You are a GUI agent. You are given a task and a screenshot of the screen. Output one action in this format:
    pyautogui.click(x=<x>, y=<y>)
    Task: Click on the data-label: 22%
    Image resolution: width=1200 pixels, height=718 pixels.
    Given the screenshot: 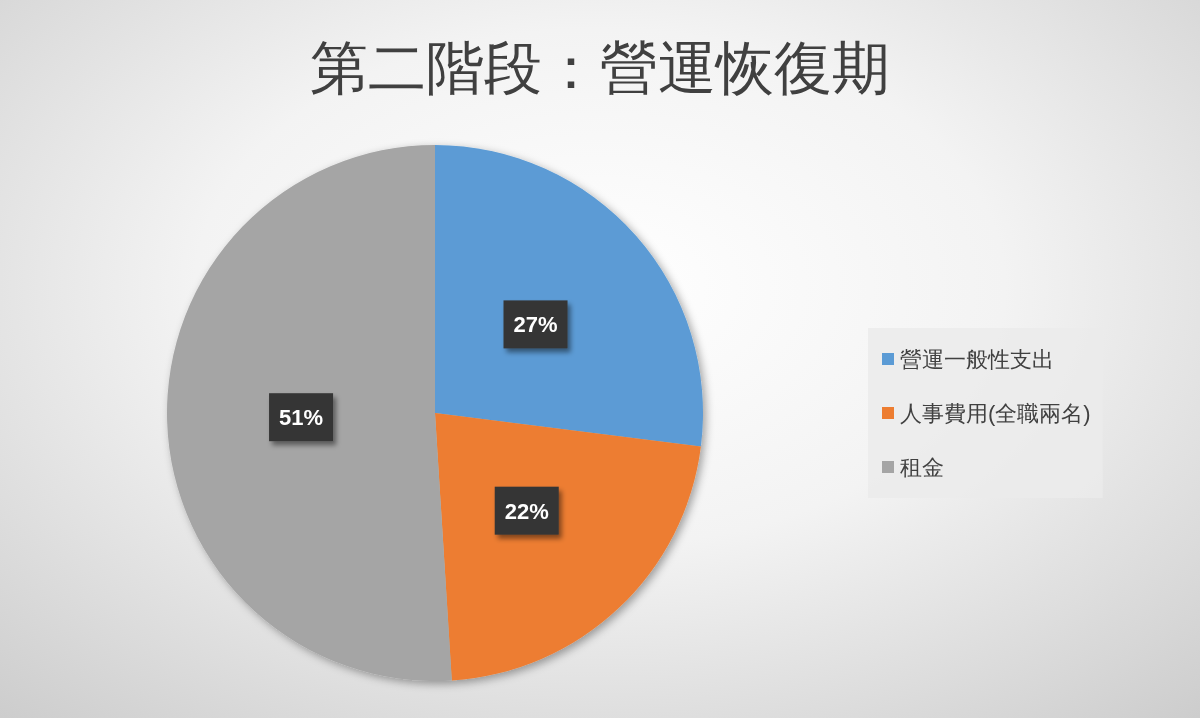 What is the action you would take?
    pyautogui.click(x=526, y=511)
    